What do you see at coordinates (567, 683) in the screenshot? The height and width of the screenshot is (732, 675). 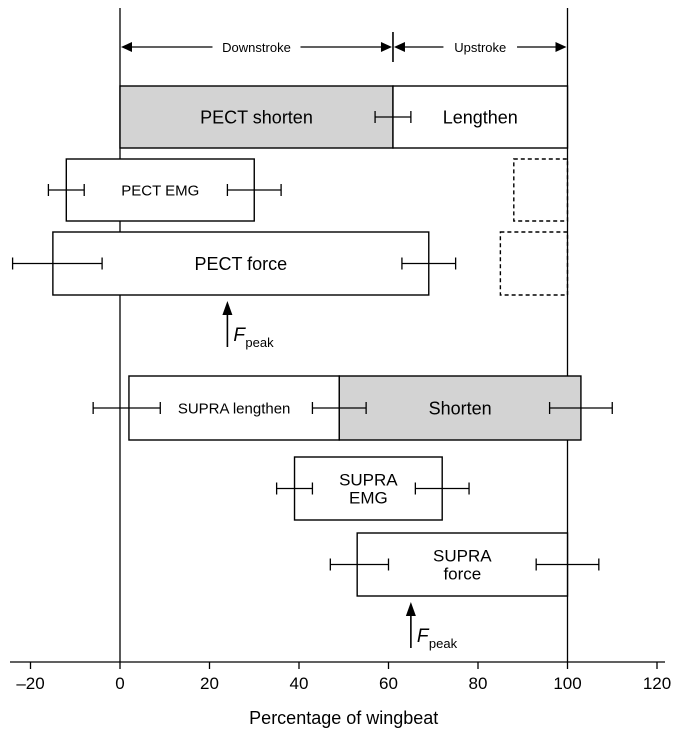 I see `x-tick-label: 100` at bounding box center [567, 683].